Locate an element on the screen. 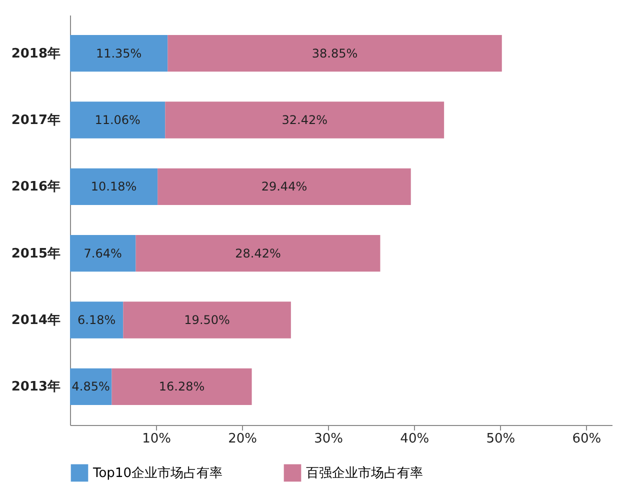 Image resolution: width=632 pixels, height=492 pixels. data-label: 32.42% is located at coordinates (305, 120).